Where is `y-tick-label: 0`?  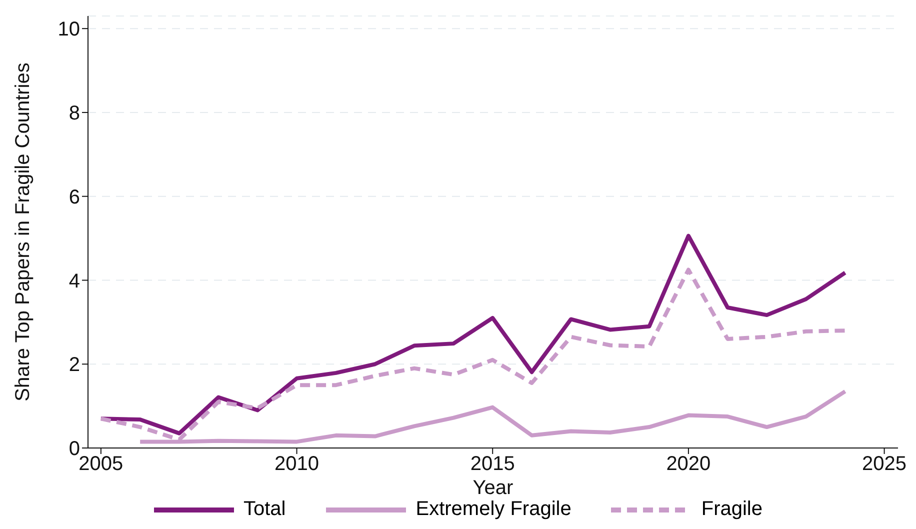 y-tick-label: 0 is located at coordinates (74, 449).